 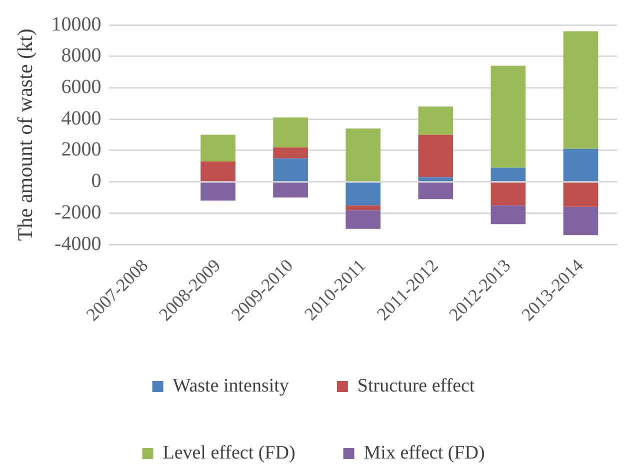 What do you see at coordinates (76, 24) in the screenshot?
I see `y-tick-label: 10000` at bounding box center [76, 24].